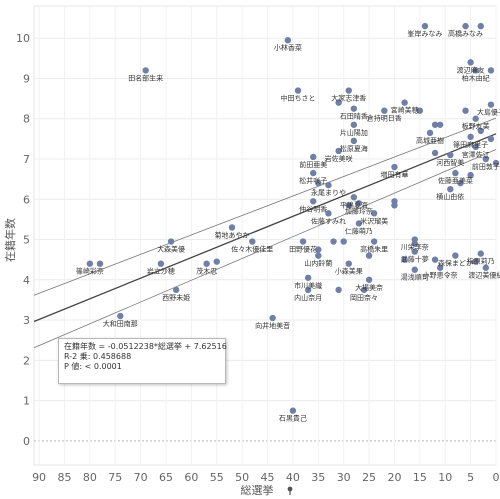 This screenshot has width=500, height=499. I want to click on point-label: 前田敦子, so click(486, 166).